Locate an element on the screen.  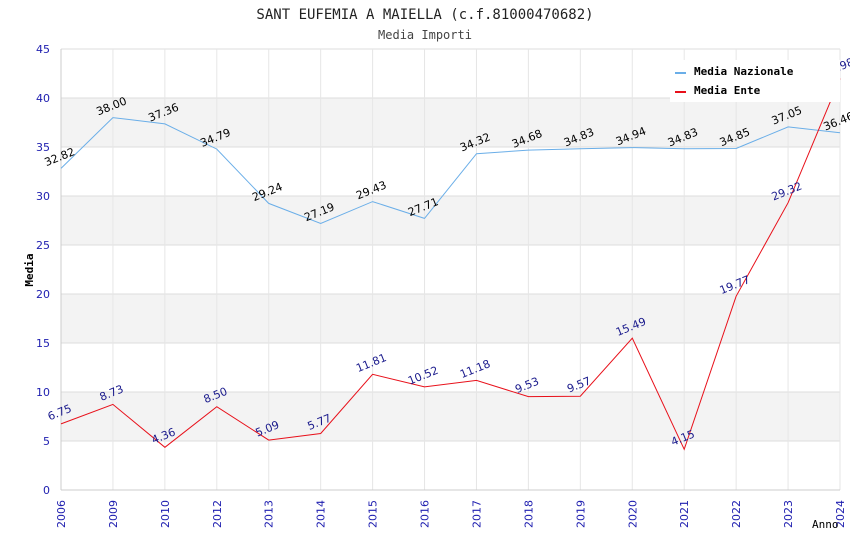
x-tick-label: 2009 is located at coordinates (113, 514).